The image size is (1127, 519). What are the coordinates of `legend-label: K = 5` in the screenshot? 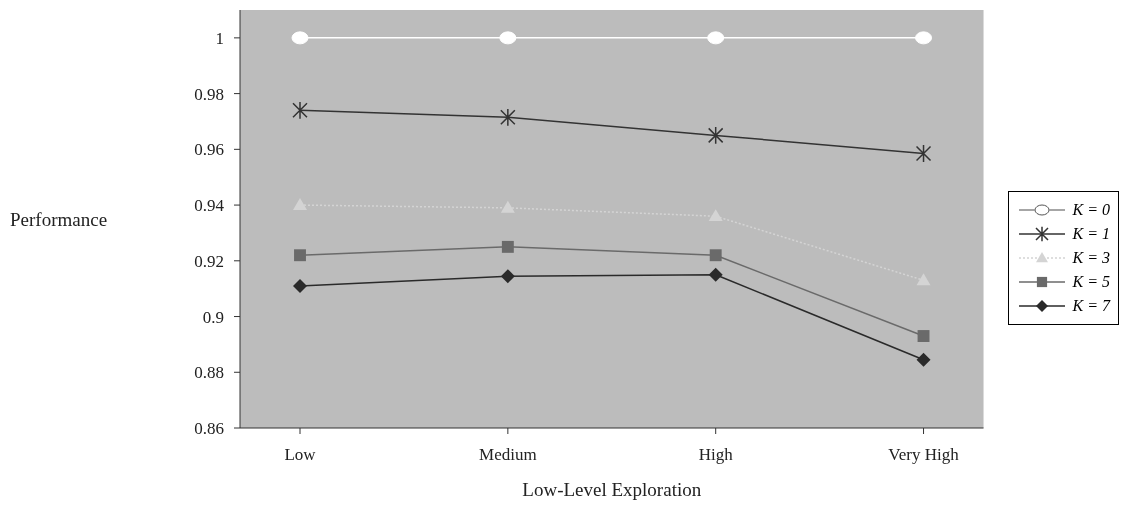 It's located at (1091, 282).